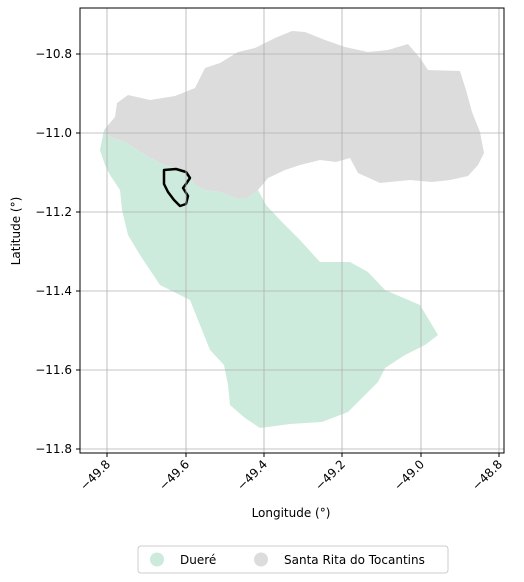 The width and height of the screenshot is (524, 582). Describe the element at coordinates (53, 133) in the screenshot. I see `y-tick-label: −11.0` at that location.